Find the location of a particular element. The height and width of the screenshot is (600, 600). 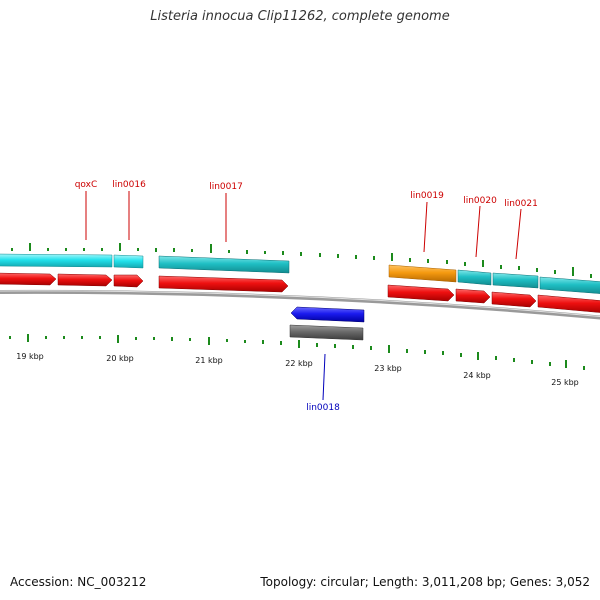

reverse-strand-track is located at coordinates (327, 323).